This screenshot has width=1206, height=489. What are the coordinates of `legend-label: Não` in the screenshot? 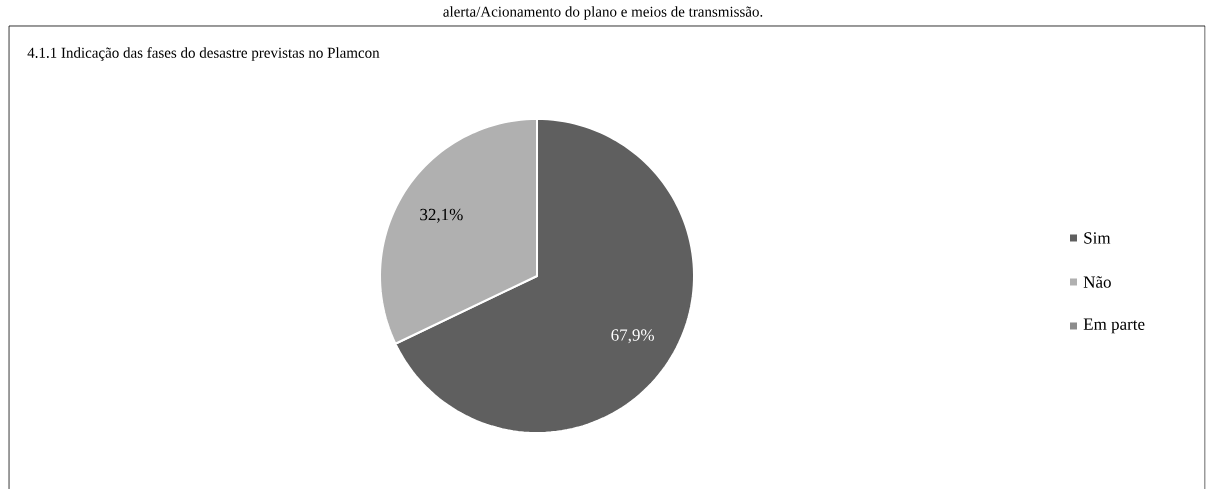 It's located at (1097, 282).